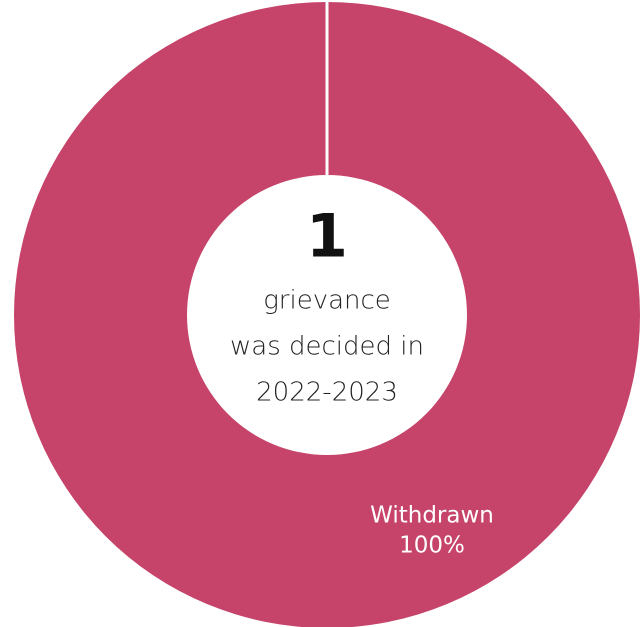  Describe the element at coordinates (327, 347) in the screenshot. I see `center-line: was decided in` at that location.